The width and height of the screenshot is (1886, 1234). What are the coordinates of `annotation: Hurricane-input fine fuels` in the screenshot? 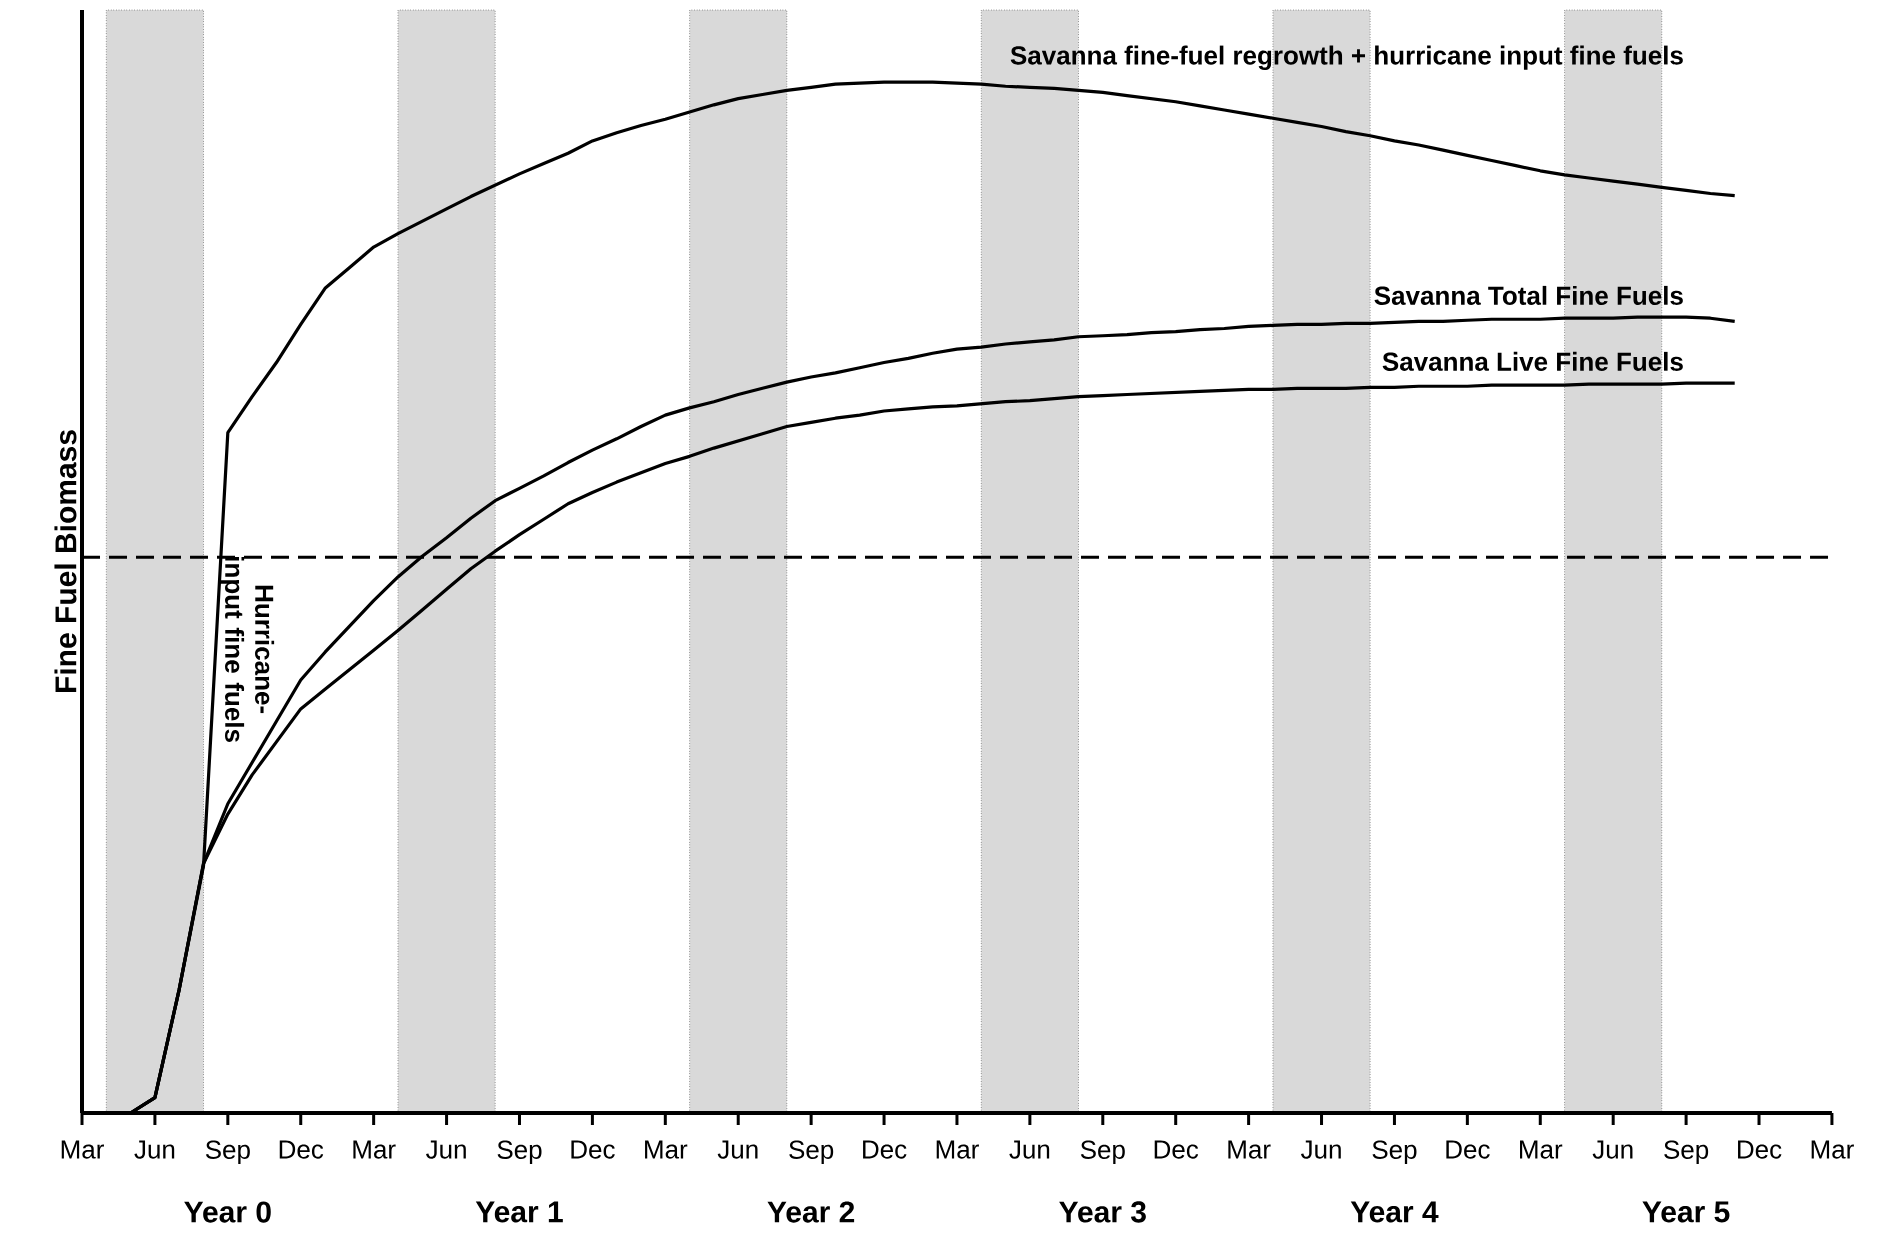 It's located at (247, 649).